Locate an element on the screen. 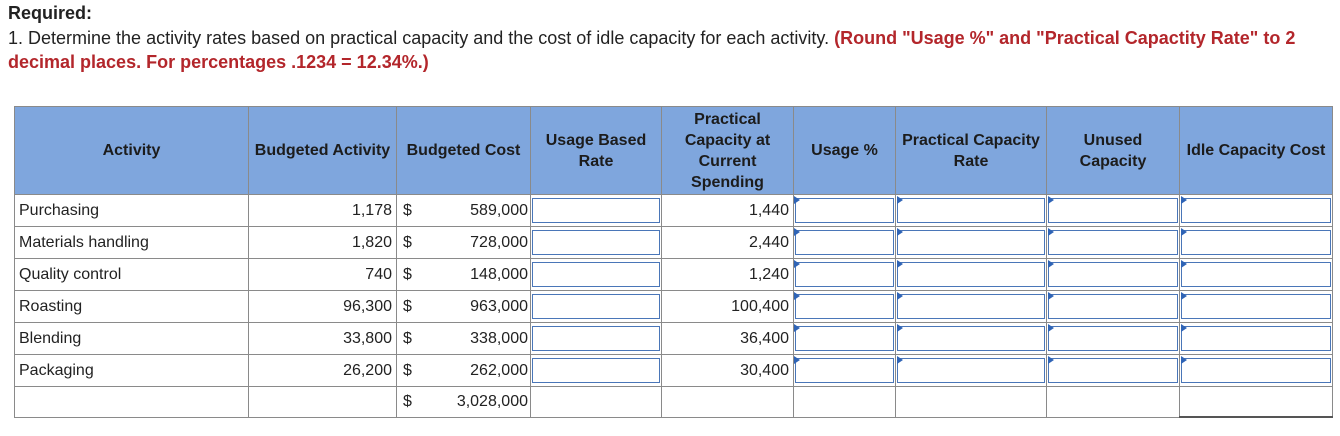 Image resolution: width=1340 pixels, height=436 pixels. table-row: Packaging 26,200 $ 262,000 30,400 is located at coordinates (673, 370).